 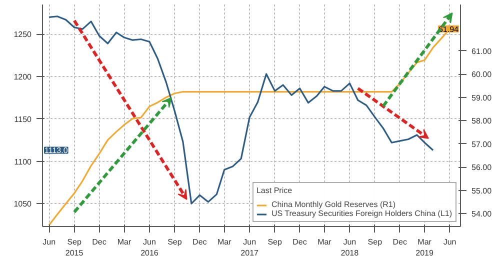 What do you see at coordinates (56, 151) in the screenshot?
I see `annotation: 1113.0` at bounding box center [56, 151].